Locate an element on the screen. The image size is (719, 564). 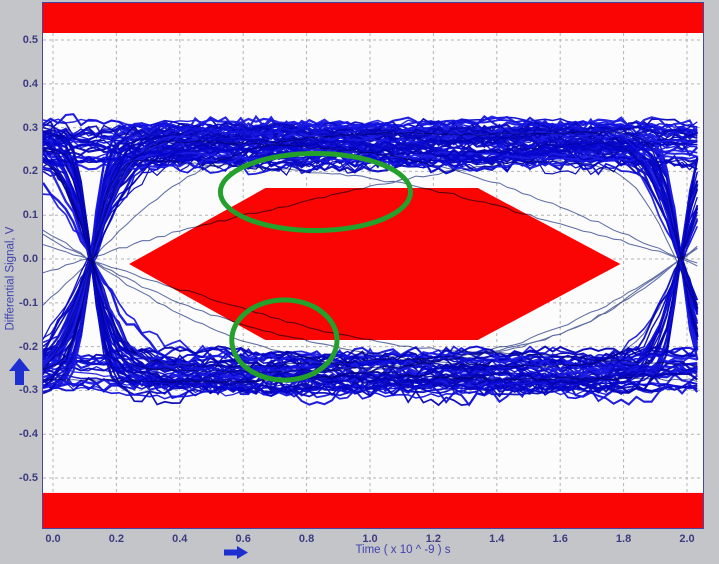
x-tick-label: 0.8 is located at coordinates (306, 539).